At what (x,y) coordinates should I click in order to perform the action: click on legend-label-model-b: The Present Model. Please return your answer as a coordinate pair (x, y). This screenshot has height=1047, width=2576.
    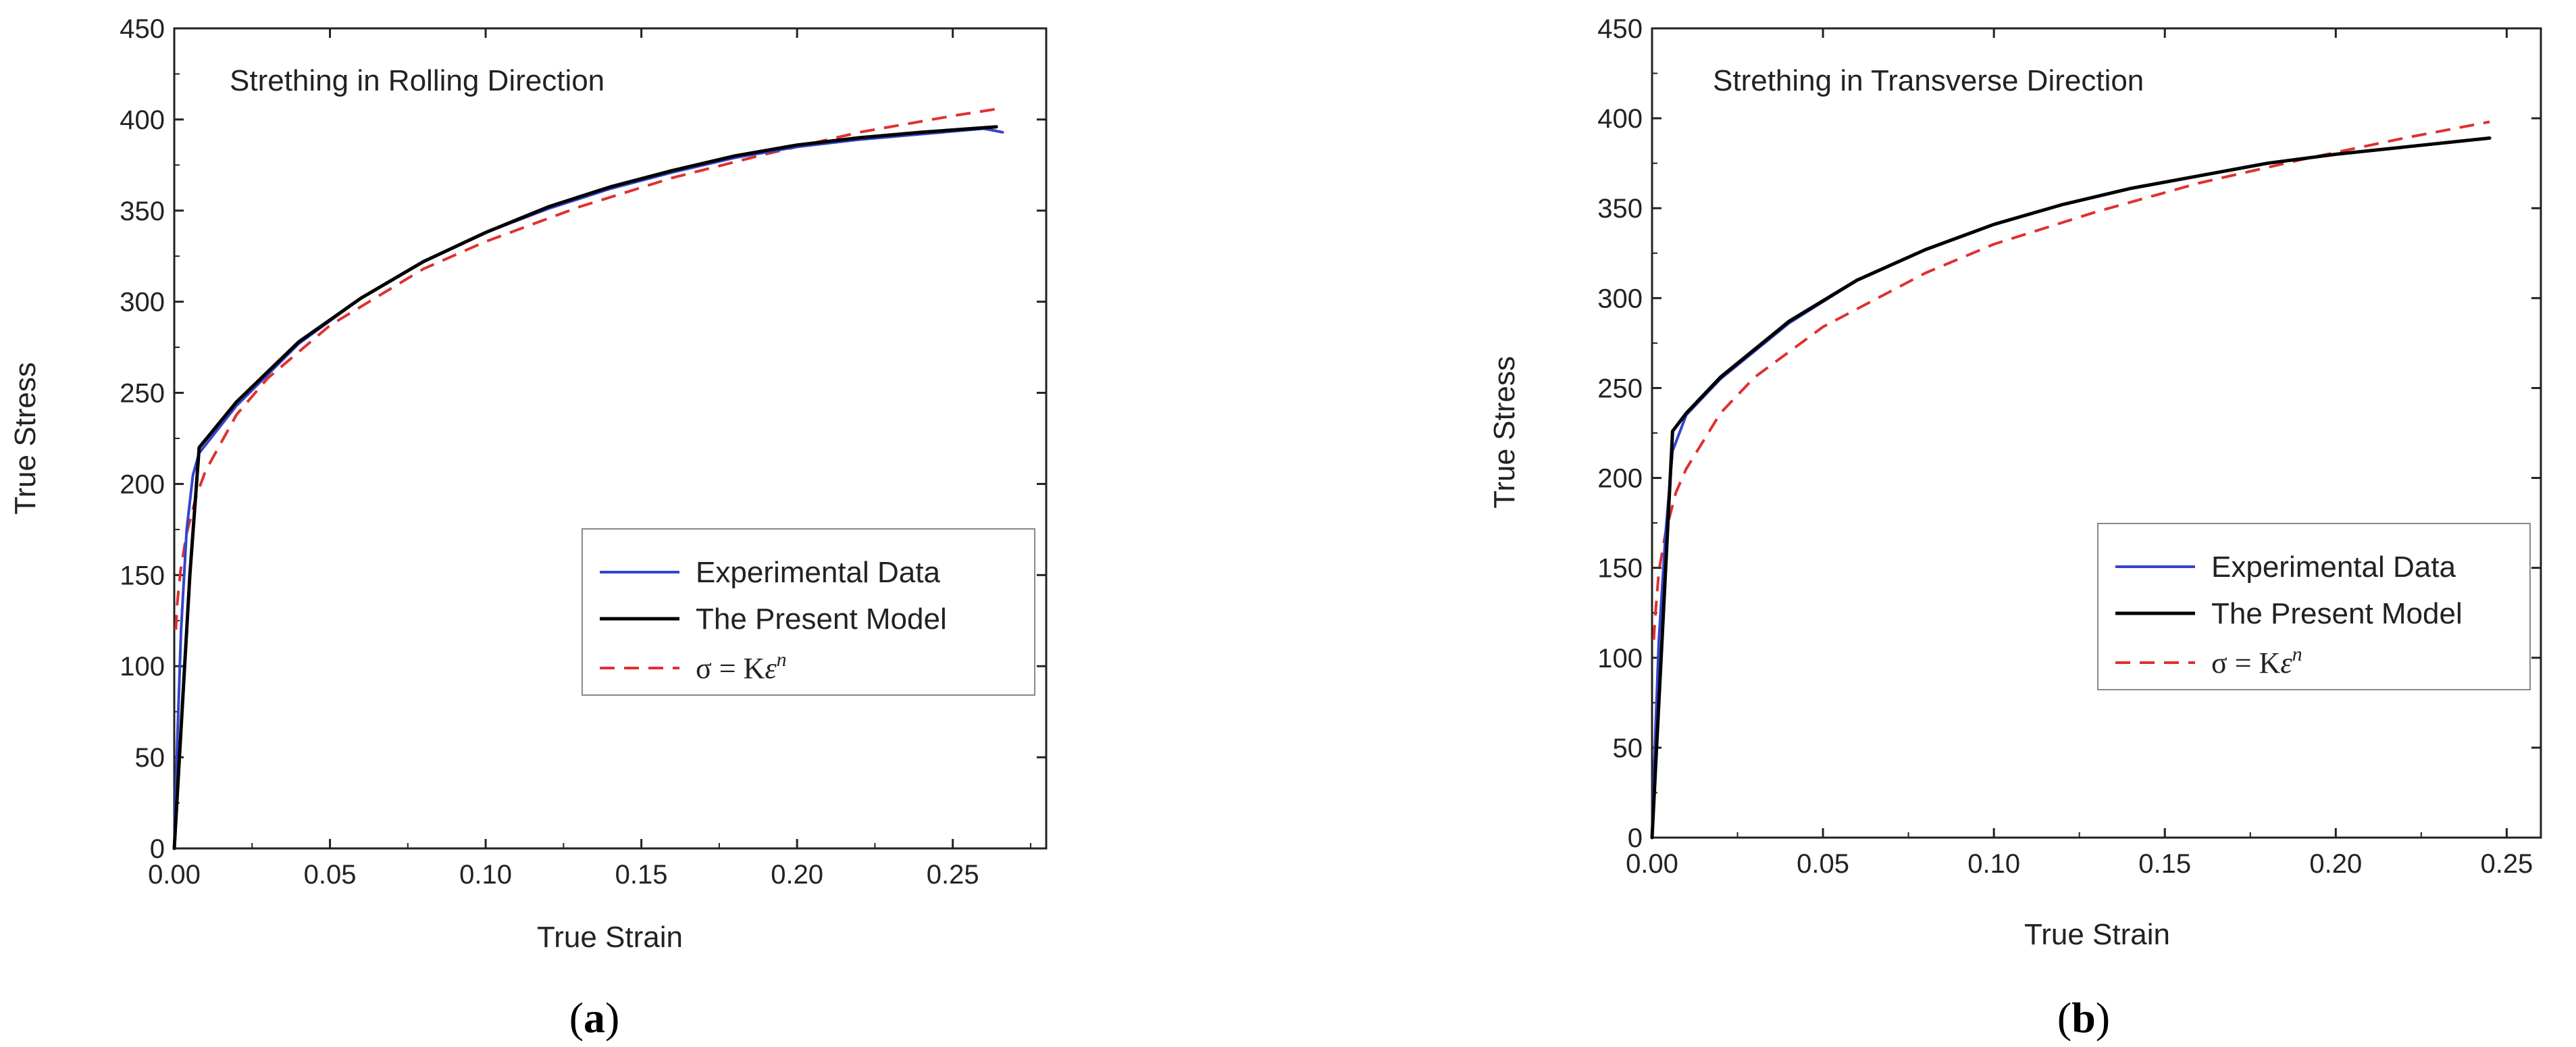
    Looking at the image, I should click on (2337, 614).